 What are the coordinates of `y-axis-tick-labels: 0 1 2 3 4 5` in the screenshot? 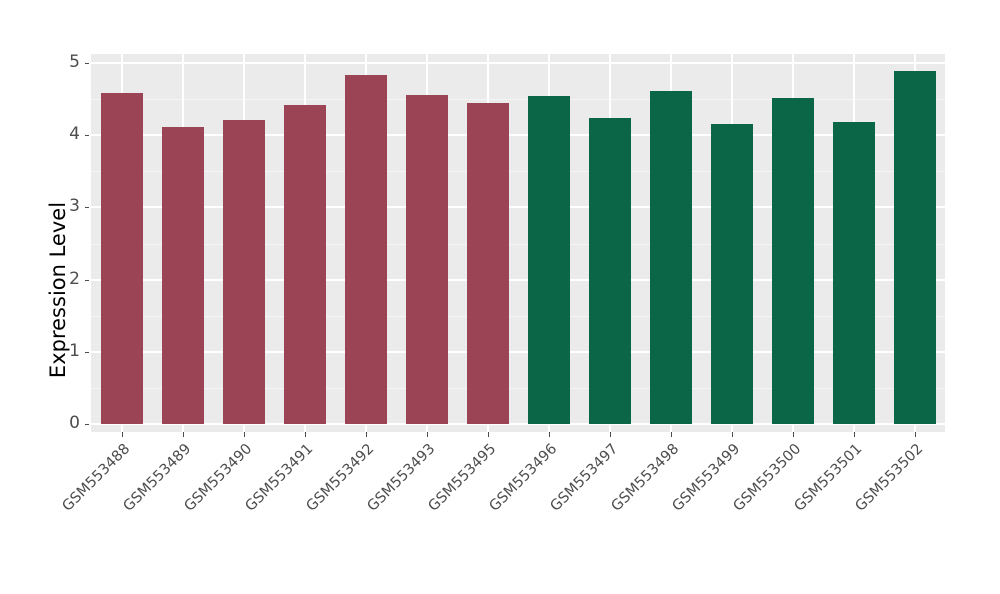 It's located at (66, 290).